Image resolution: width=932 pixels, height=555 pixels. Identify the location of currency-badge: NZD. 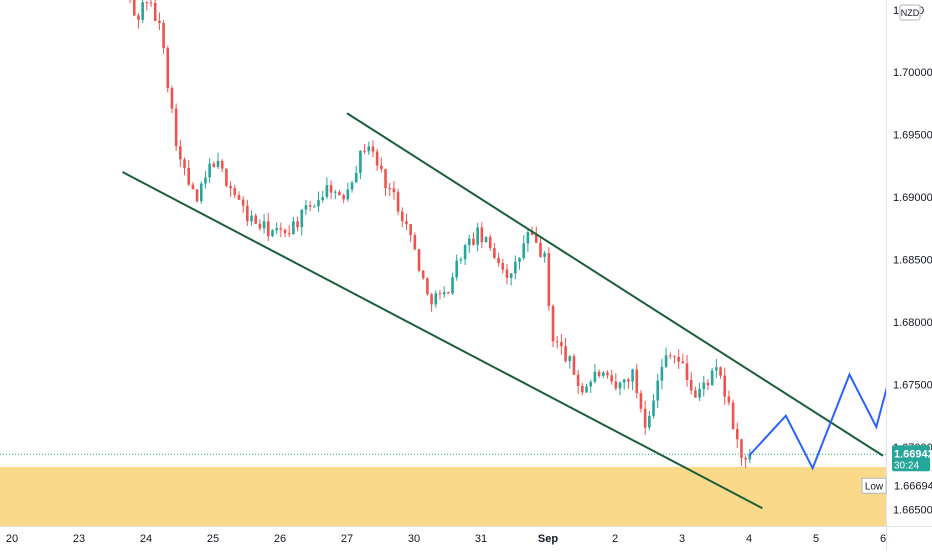
(910, 12).